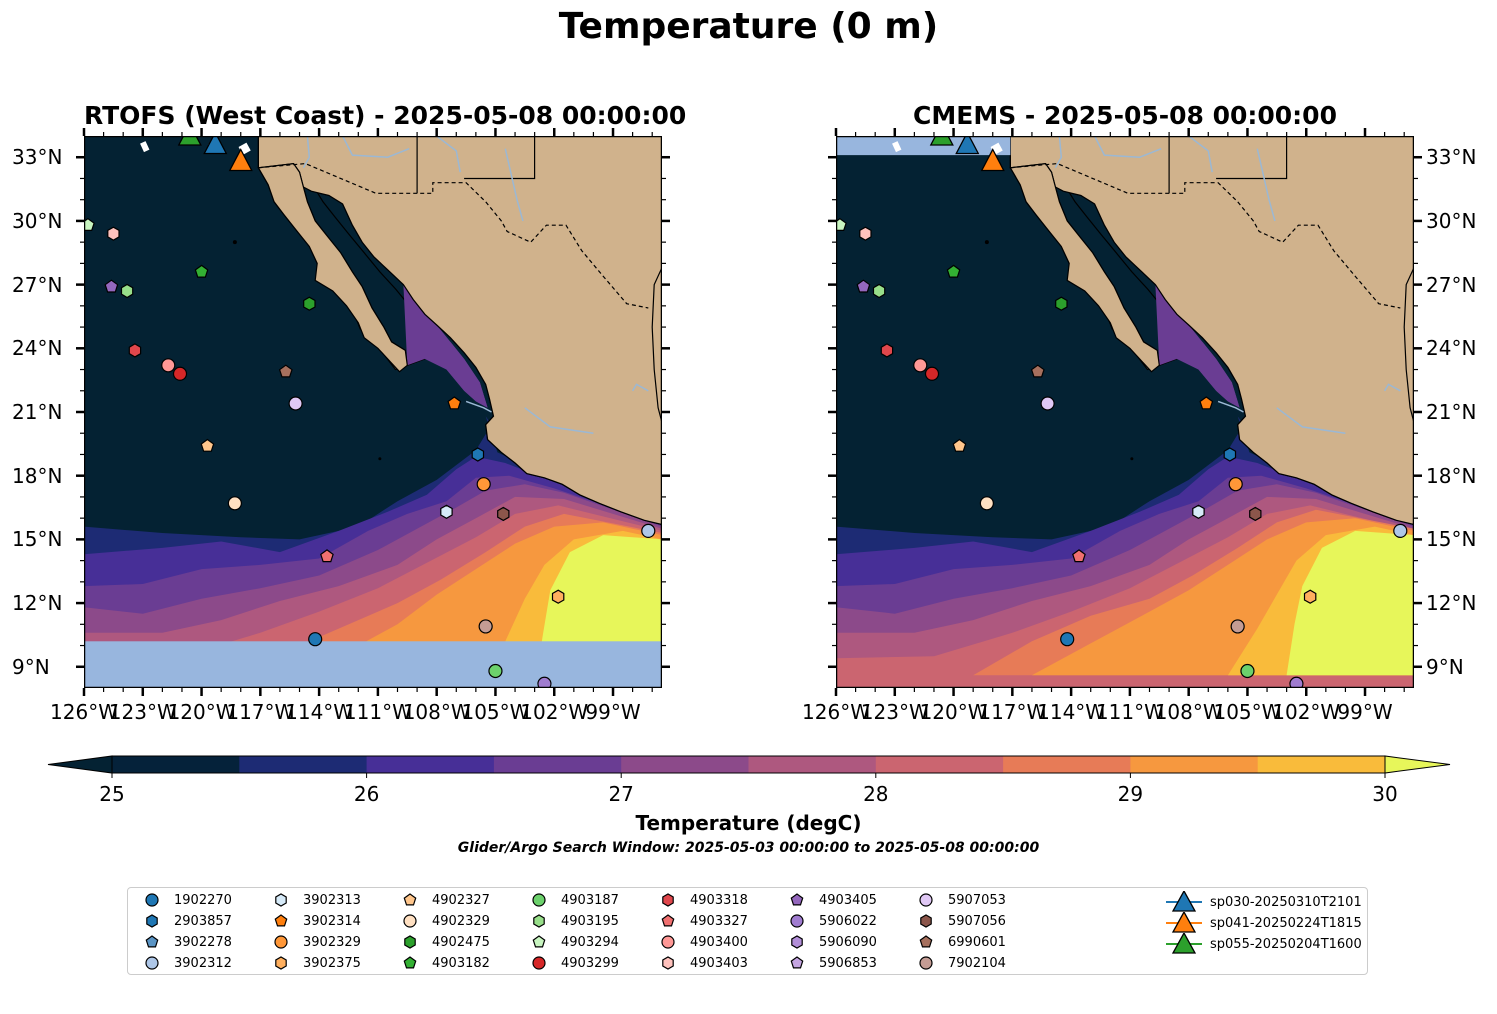 The image size is (1497, 1014). I want to click on lon-label: 105°W, so click(495, 712).